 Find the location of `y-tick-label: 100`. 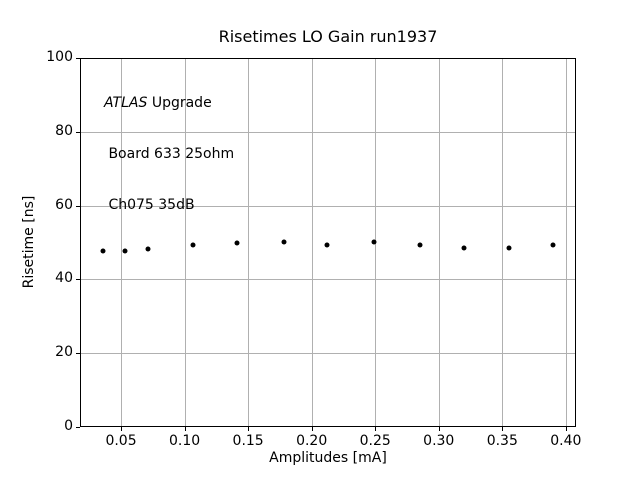

y-tick-label: 100 is located at coordinates (59, 57).